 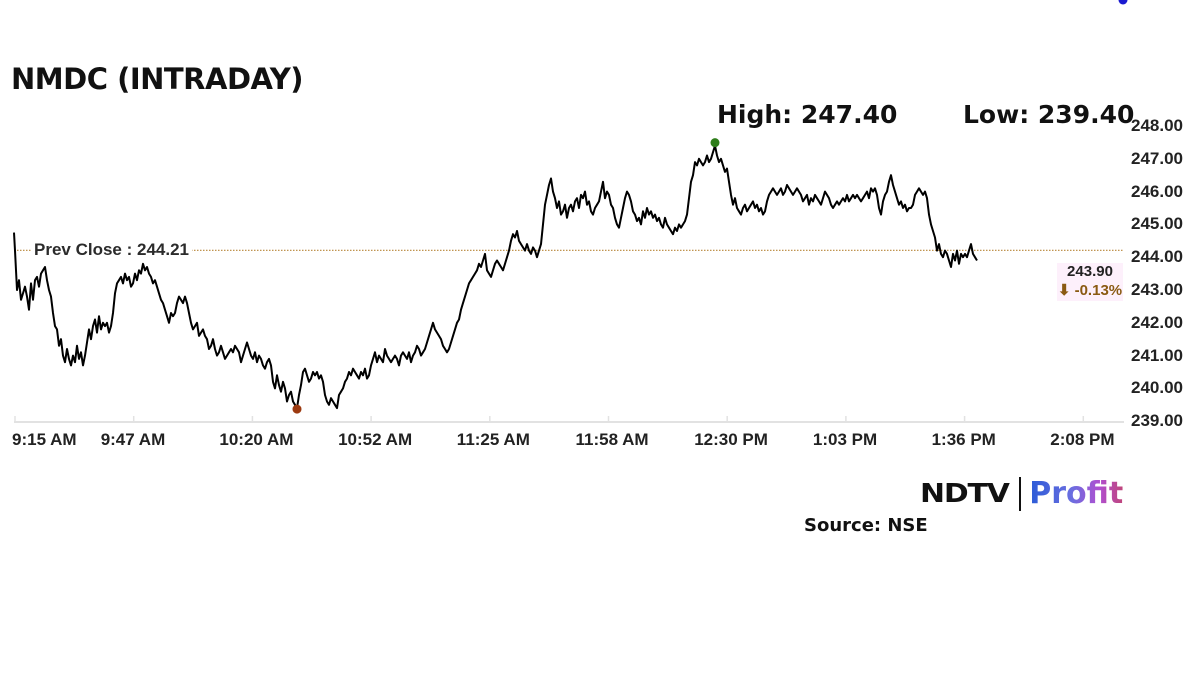 I want to click on y-tick-label: 244.00, so click(x=1157, y=257).